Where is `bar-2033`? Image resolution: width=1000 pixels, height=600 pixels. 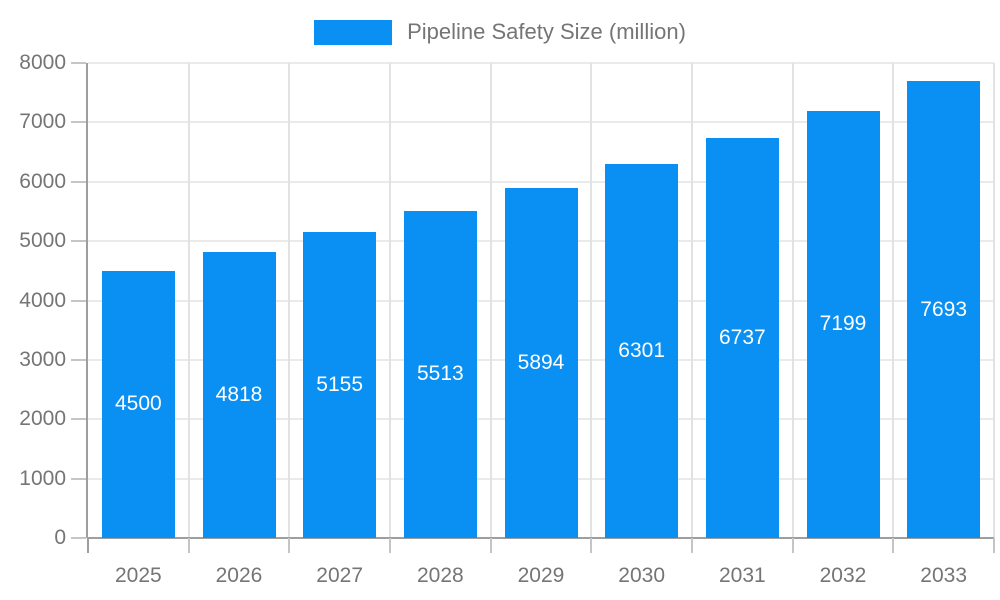 bar-2033 is located at coordinates (944, 309).